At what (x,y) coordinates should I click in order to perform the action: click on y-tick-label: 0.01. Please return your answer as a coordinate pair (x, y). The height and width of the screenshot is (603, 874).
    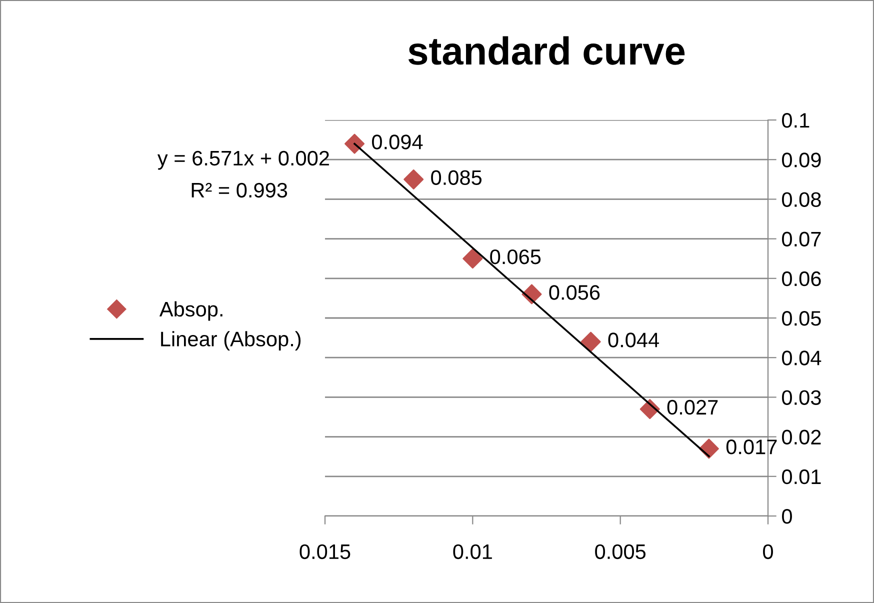
    Looking at the image, I should click on (801, 476).